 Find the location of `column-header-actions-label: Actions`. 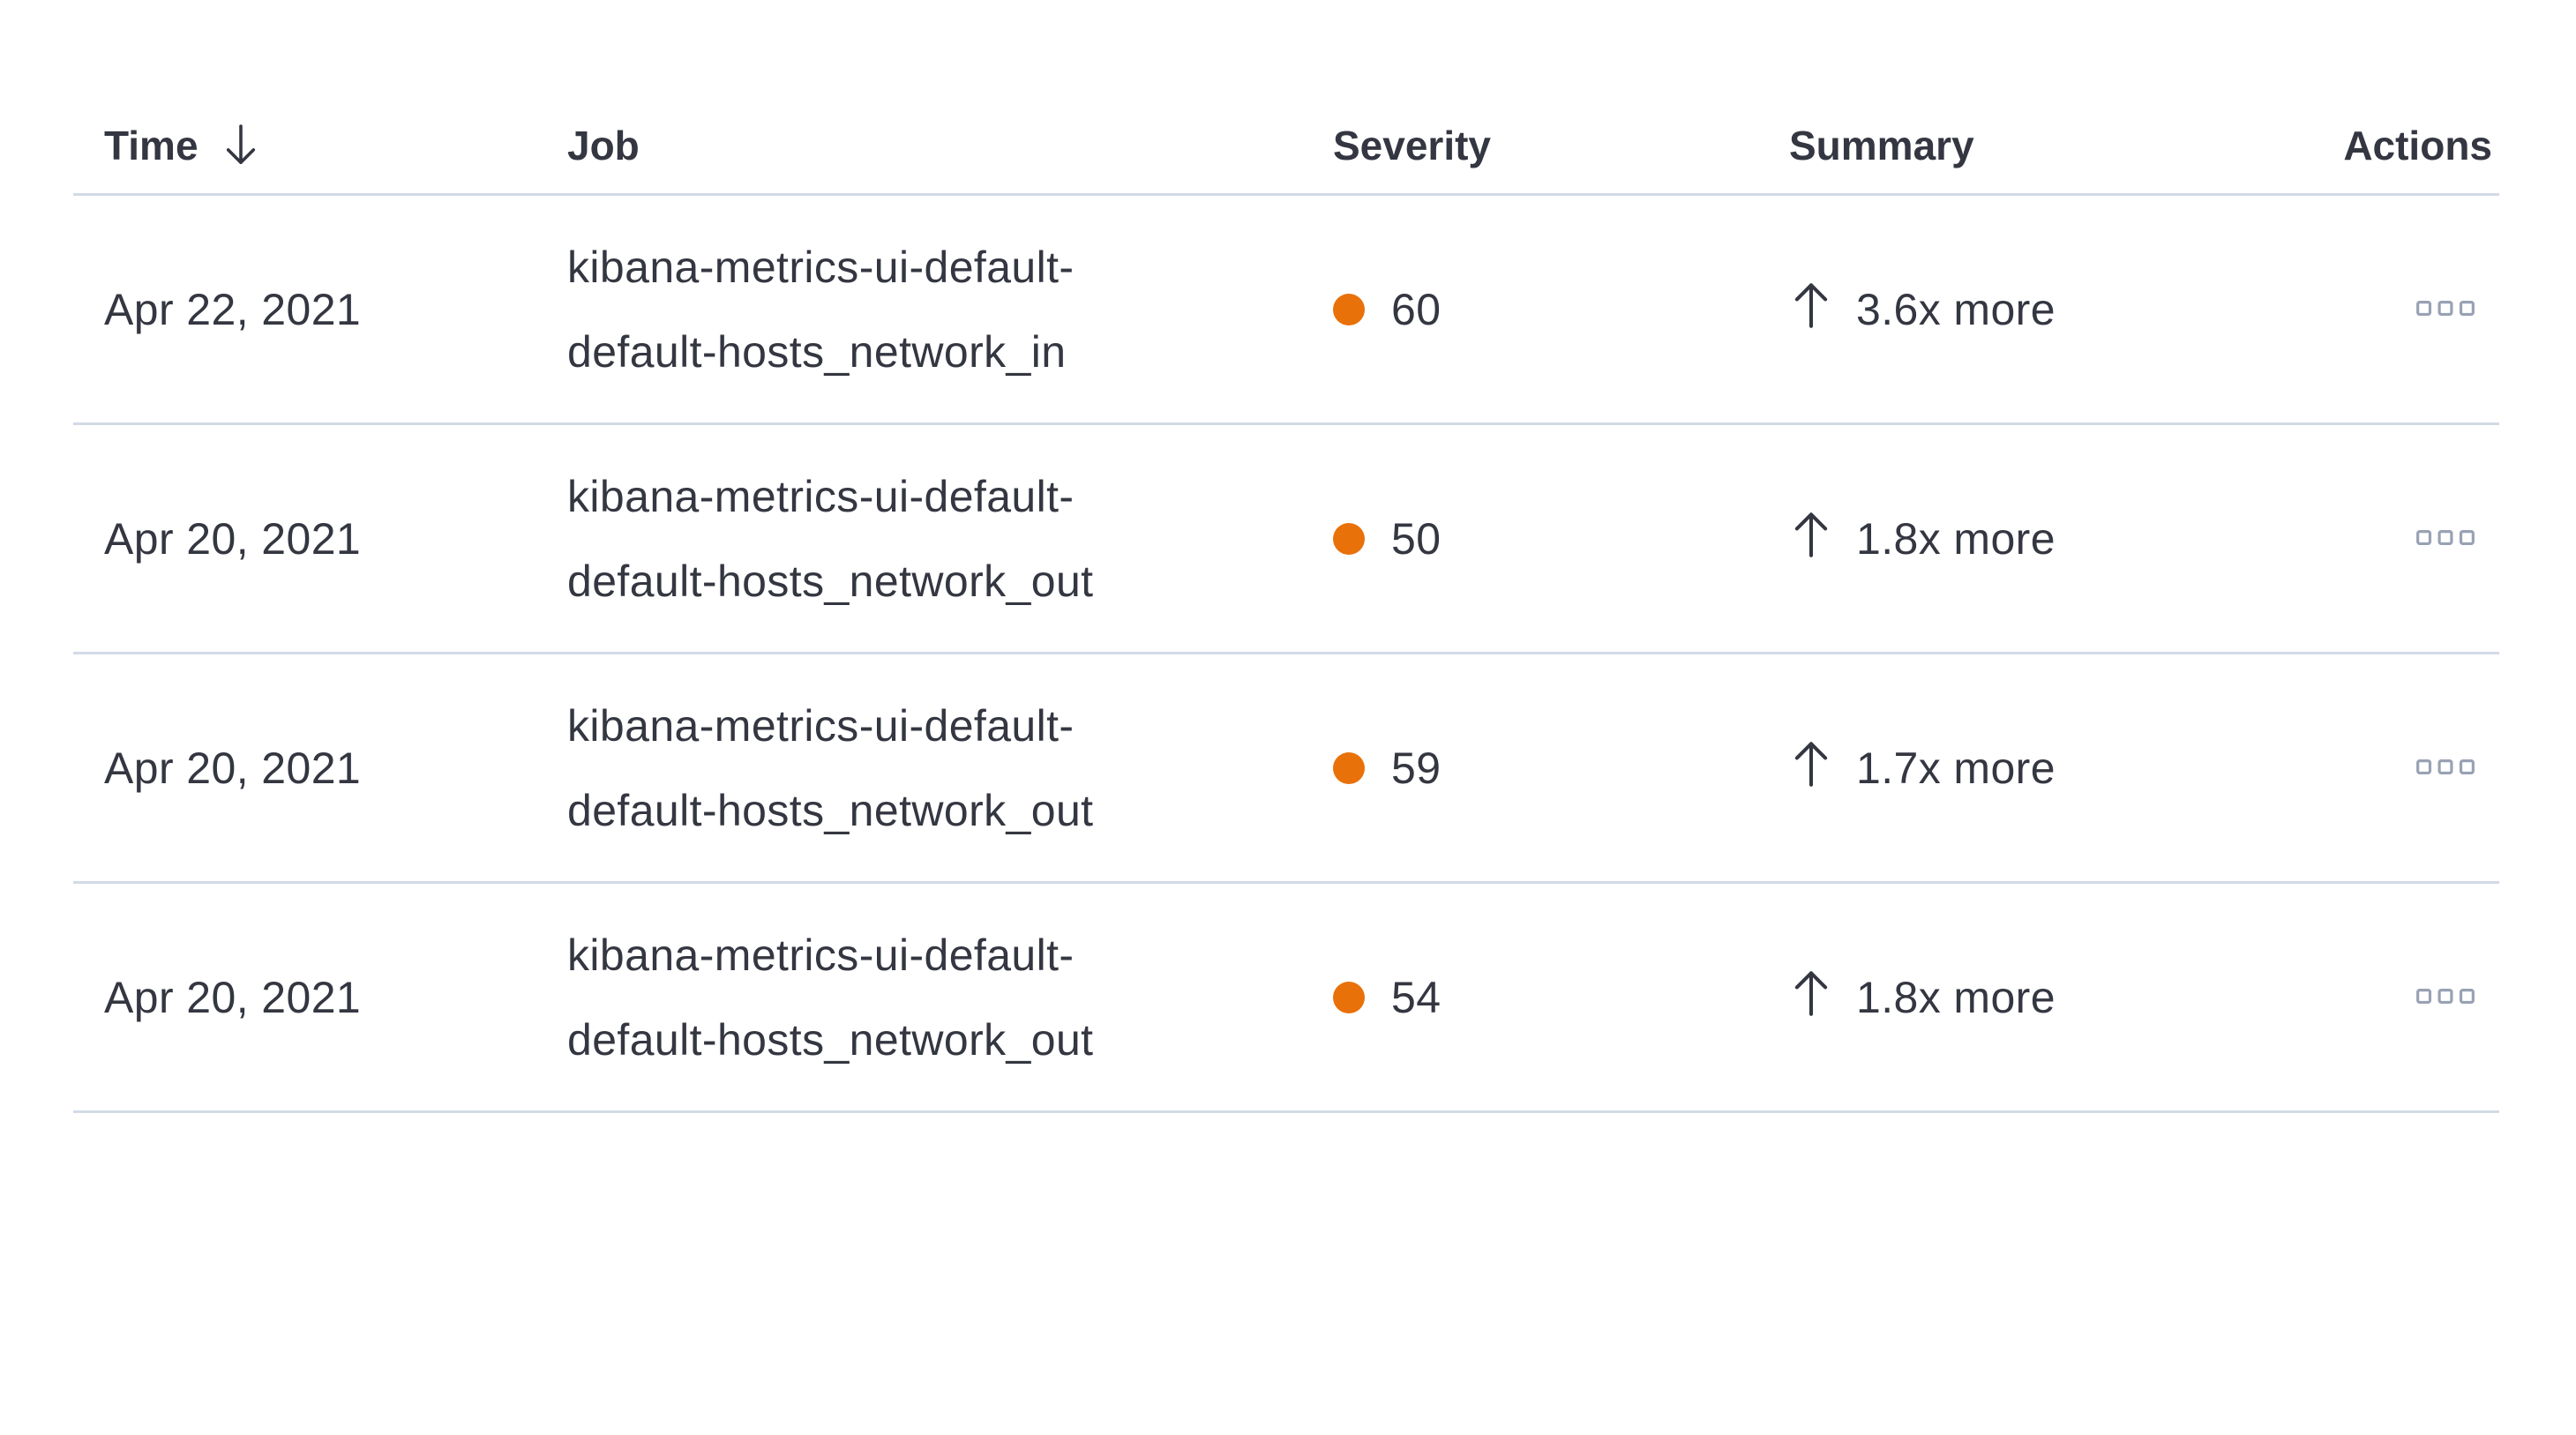

column-header-actions-label: Actions is located at coordinates (2418, 145).